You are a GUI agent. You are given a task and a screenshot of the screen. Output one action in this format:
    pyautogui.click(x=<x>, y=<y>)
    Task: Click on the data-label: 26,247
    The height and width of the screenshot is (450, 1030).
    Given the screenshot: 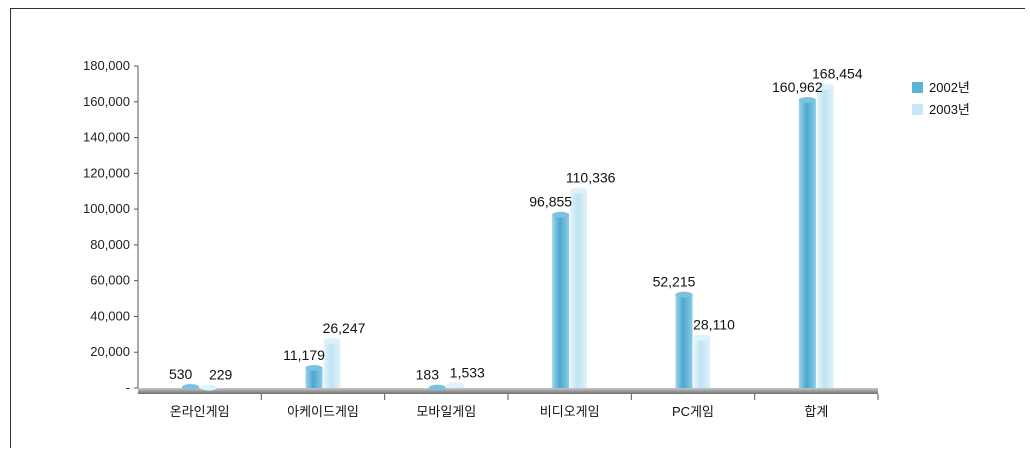 What is the action you would take?
    pyautogui.click(x=344, y=328)
    